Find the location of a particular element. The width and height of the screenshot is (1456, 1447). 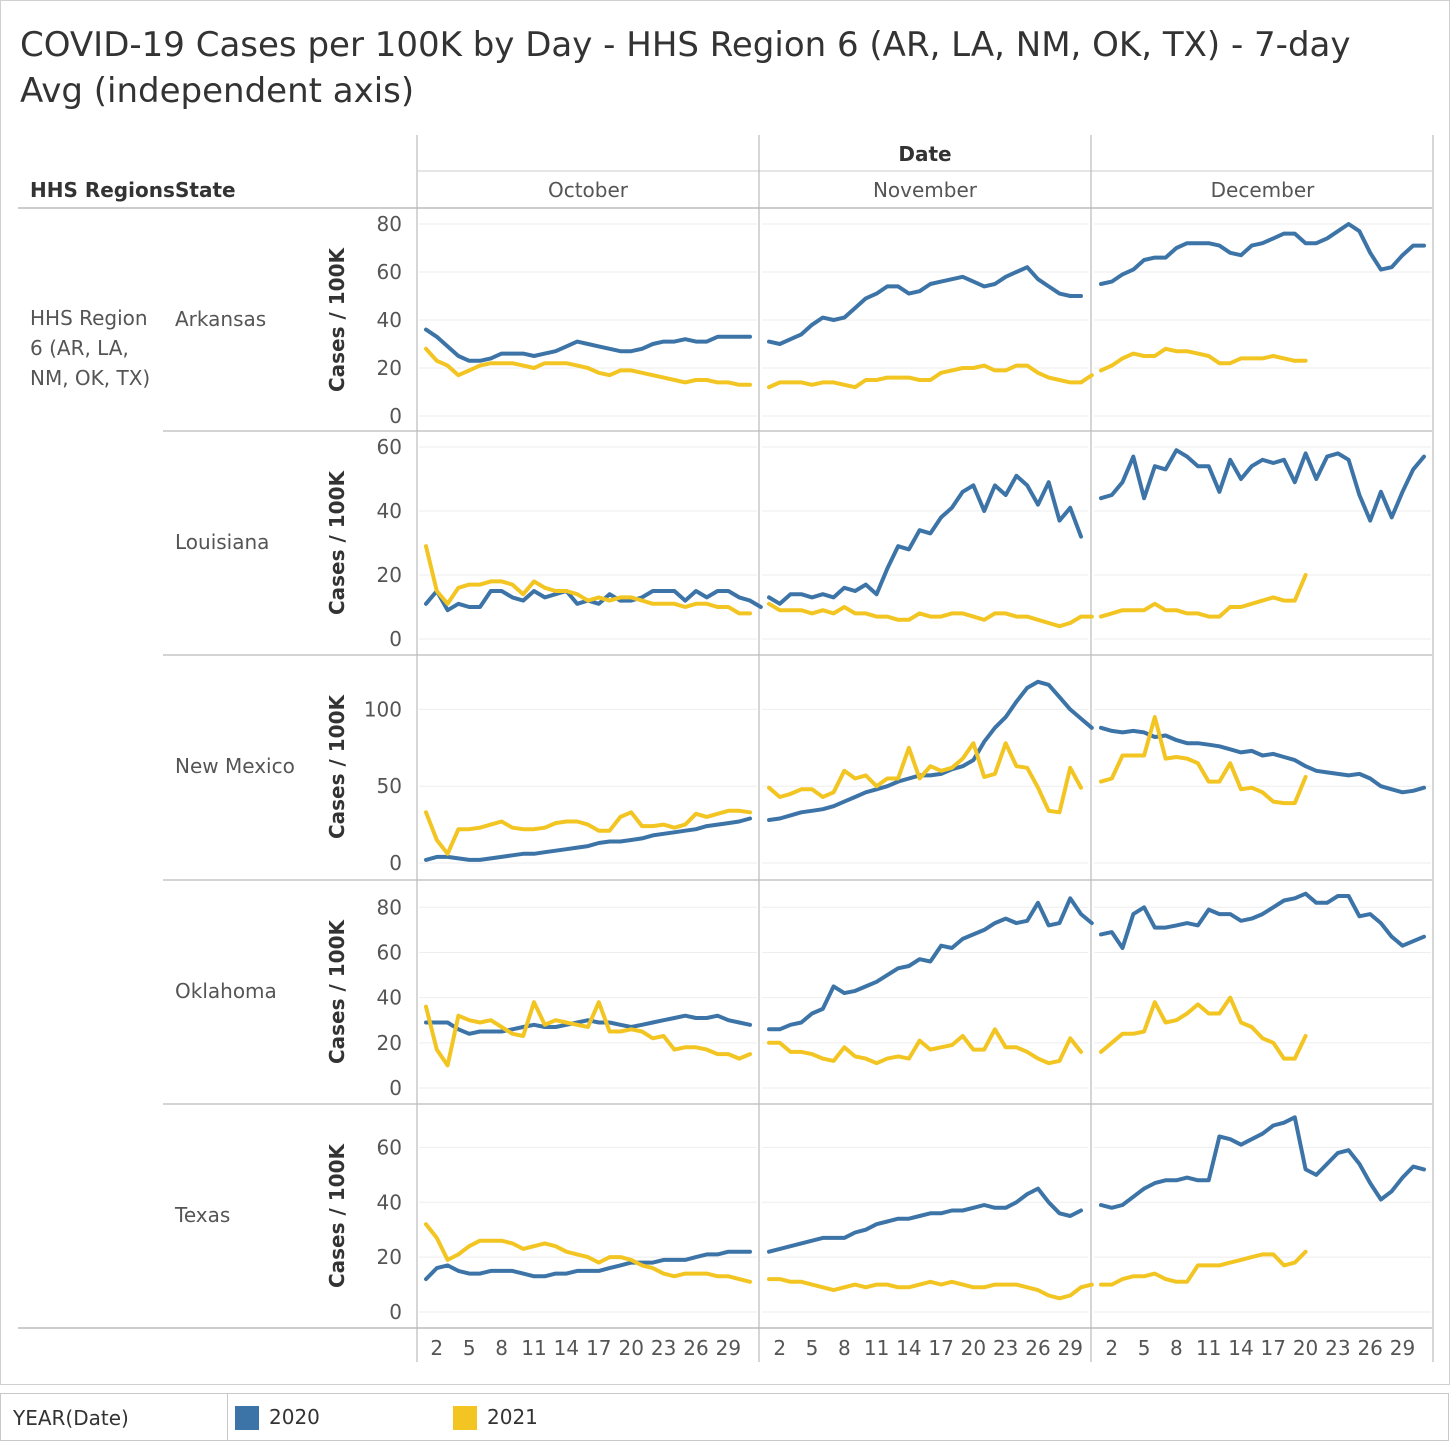

series-line-2021-arkansas-october is located at coordinates (588, 366).